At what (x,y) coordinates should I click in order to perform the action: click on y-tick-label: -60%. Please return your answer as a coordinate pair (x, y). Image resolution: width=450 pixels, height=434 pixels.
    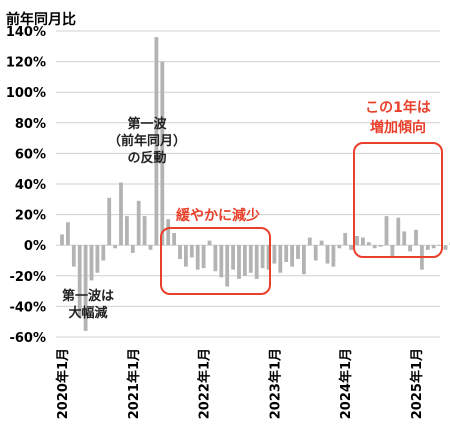
    Looking at the image, I should click on (27, 338).